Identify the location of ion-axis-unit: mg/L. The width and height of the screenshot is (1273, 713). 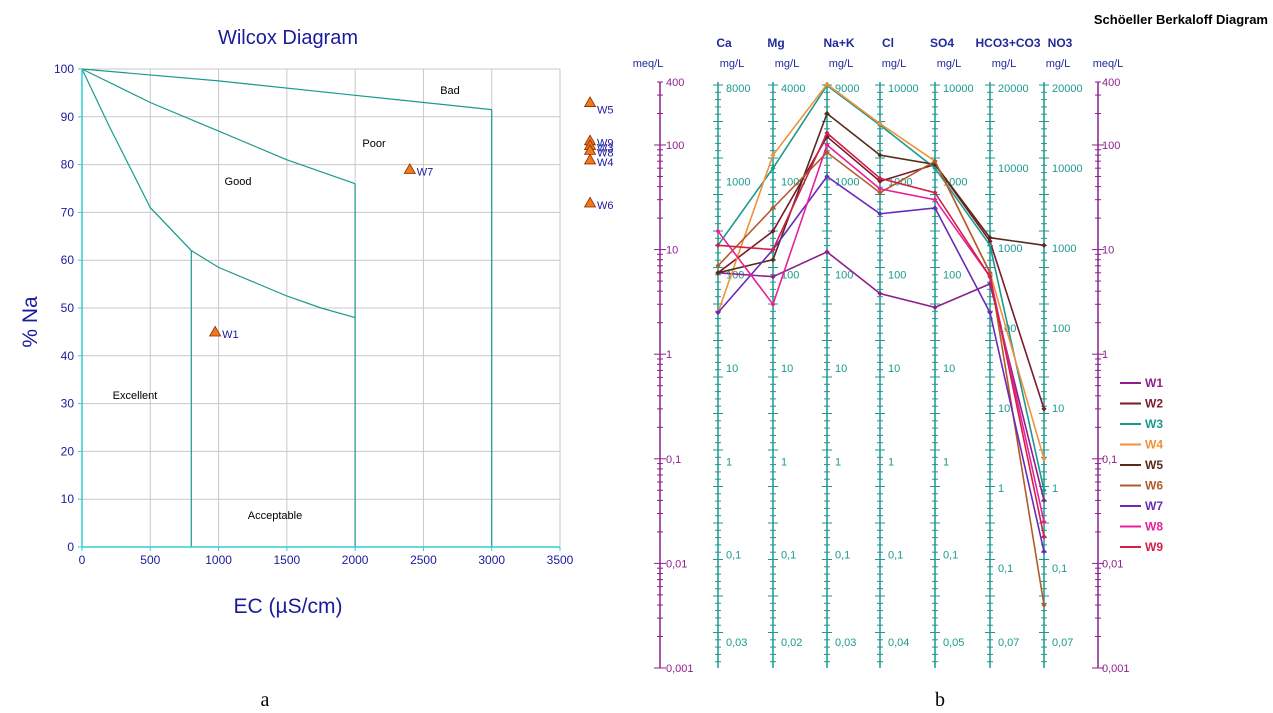
(949, 64).